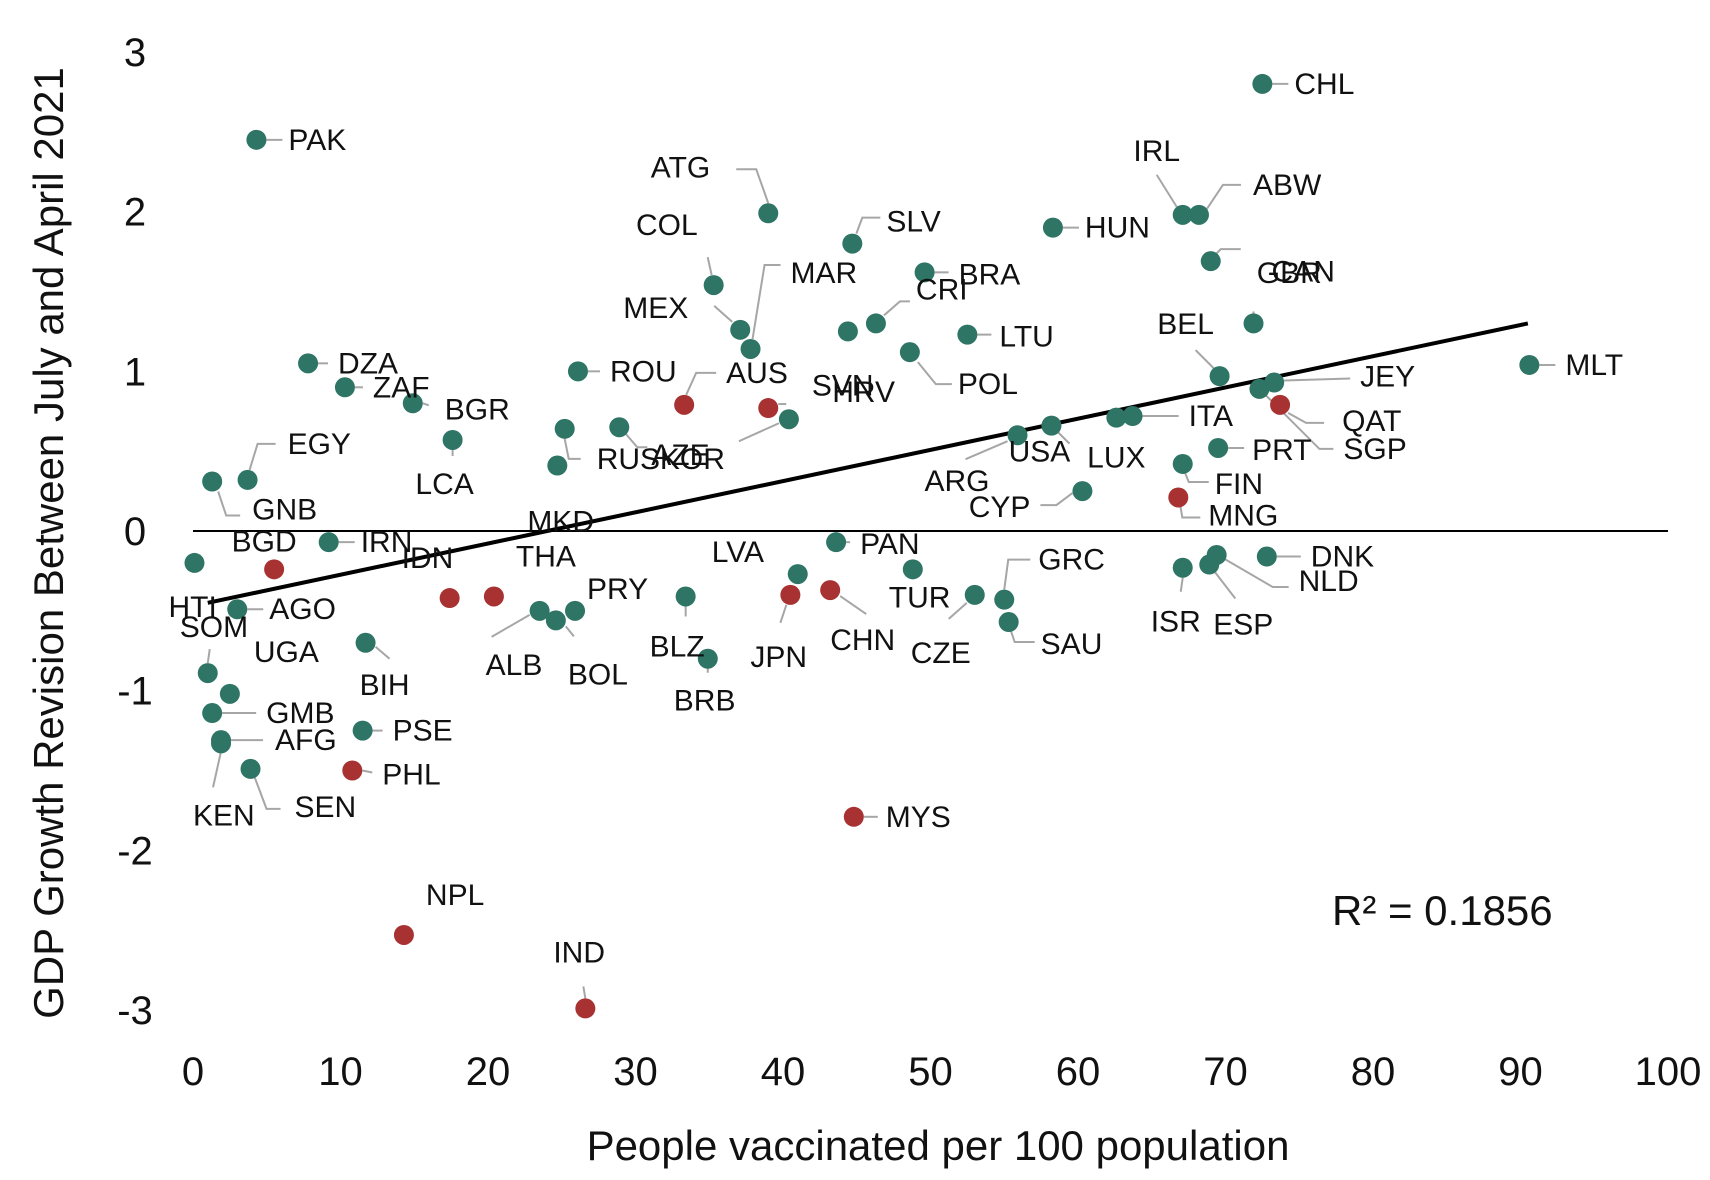  Describe the element at coordinates (319, 444) in the screenshot. I see `point-label-egy: EGY` at that location.